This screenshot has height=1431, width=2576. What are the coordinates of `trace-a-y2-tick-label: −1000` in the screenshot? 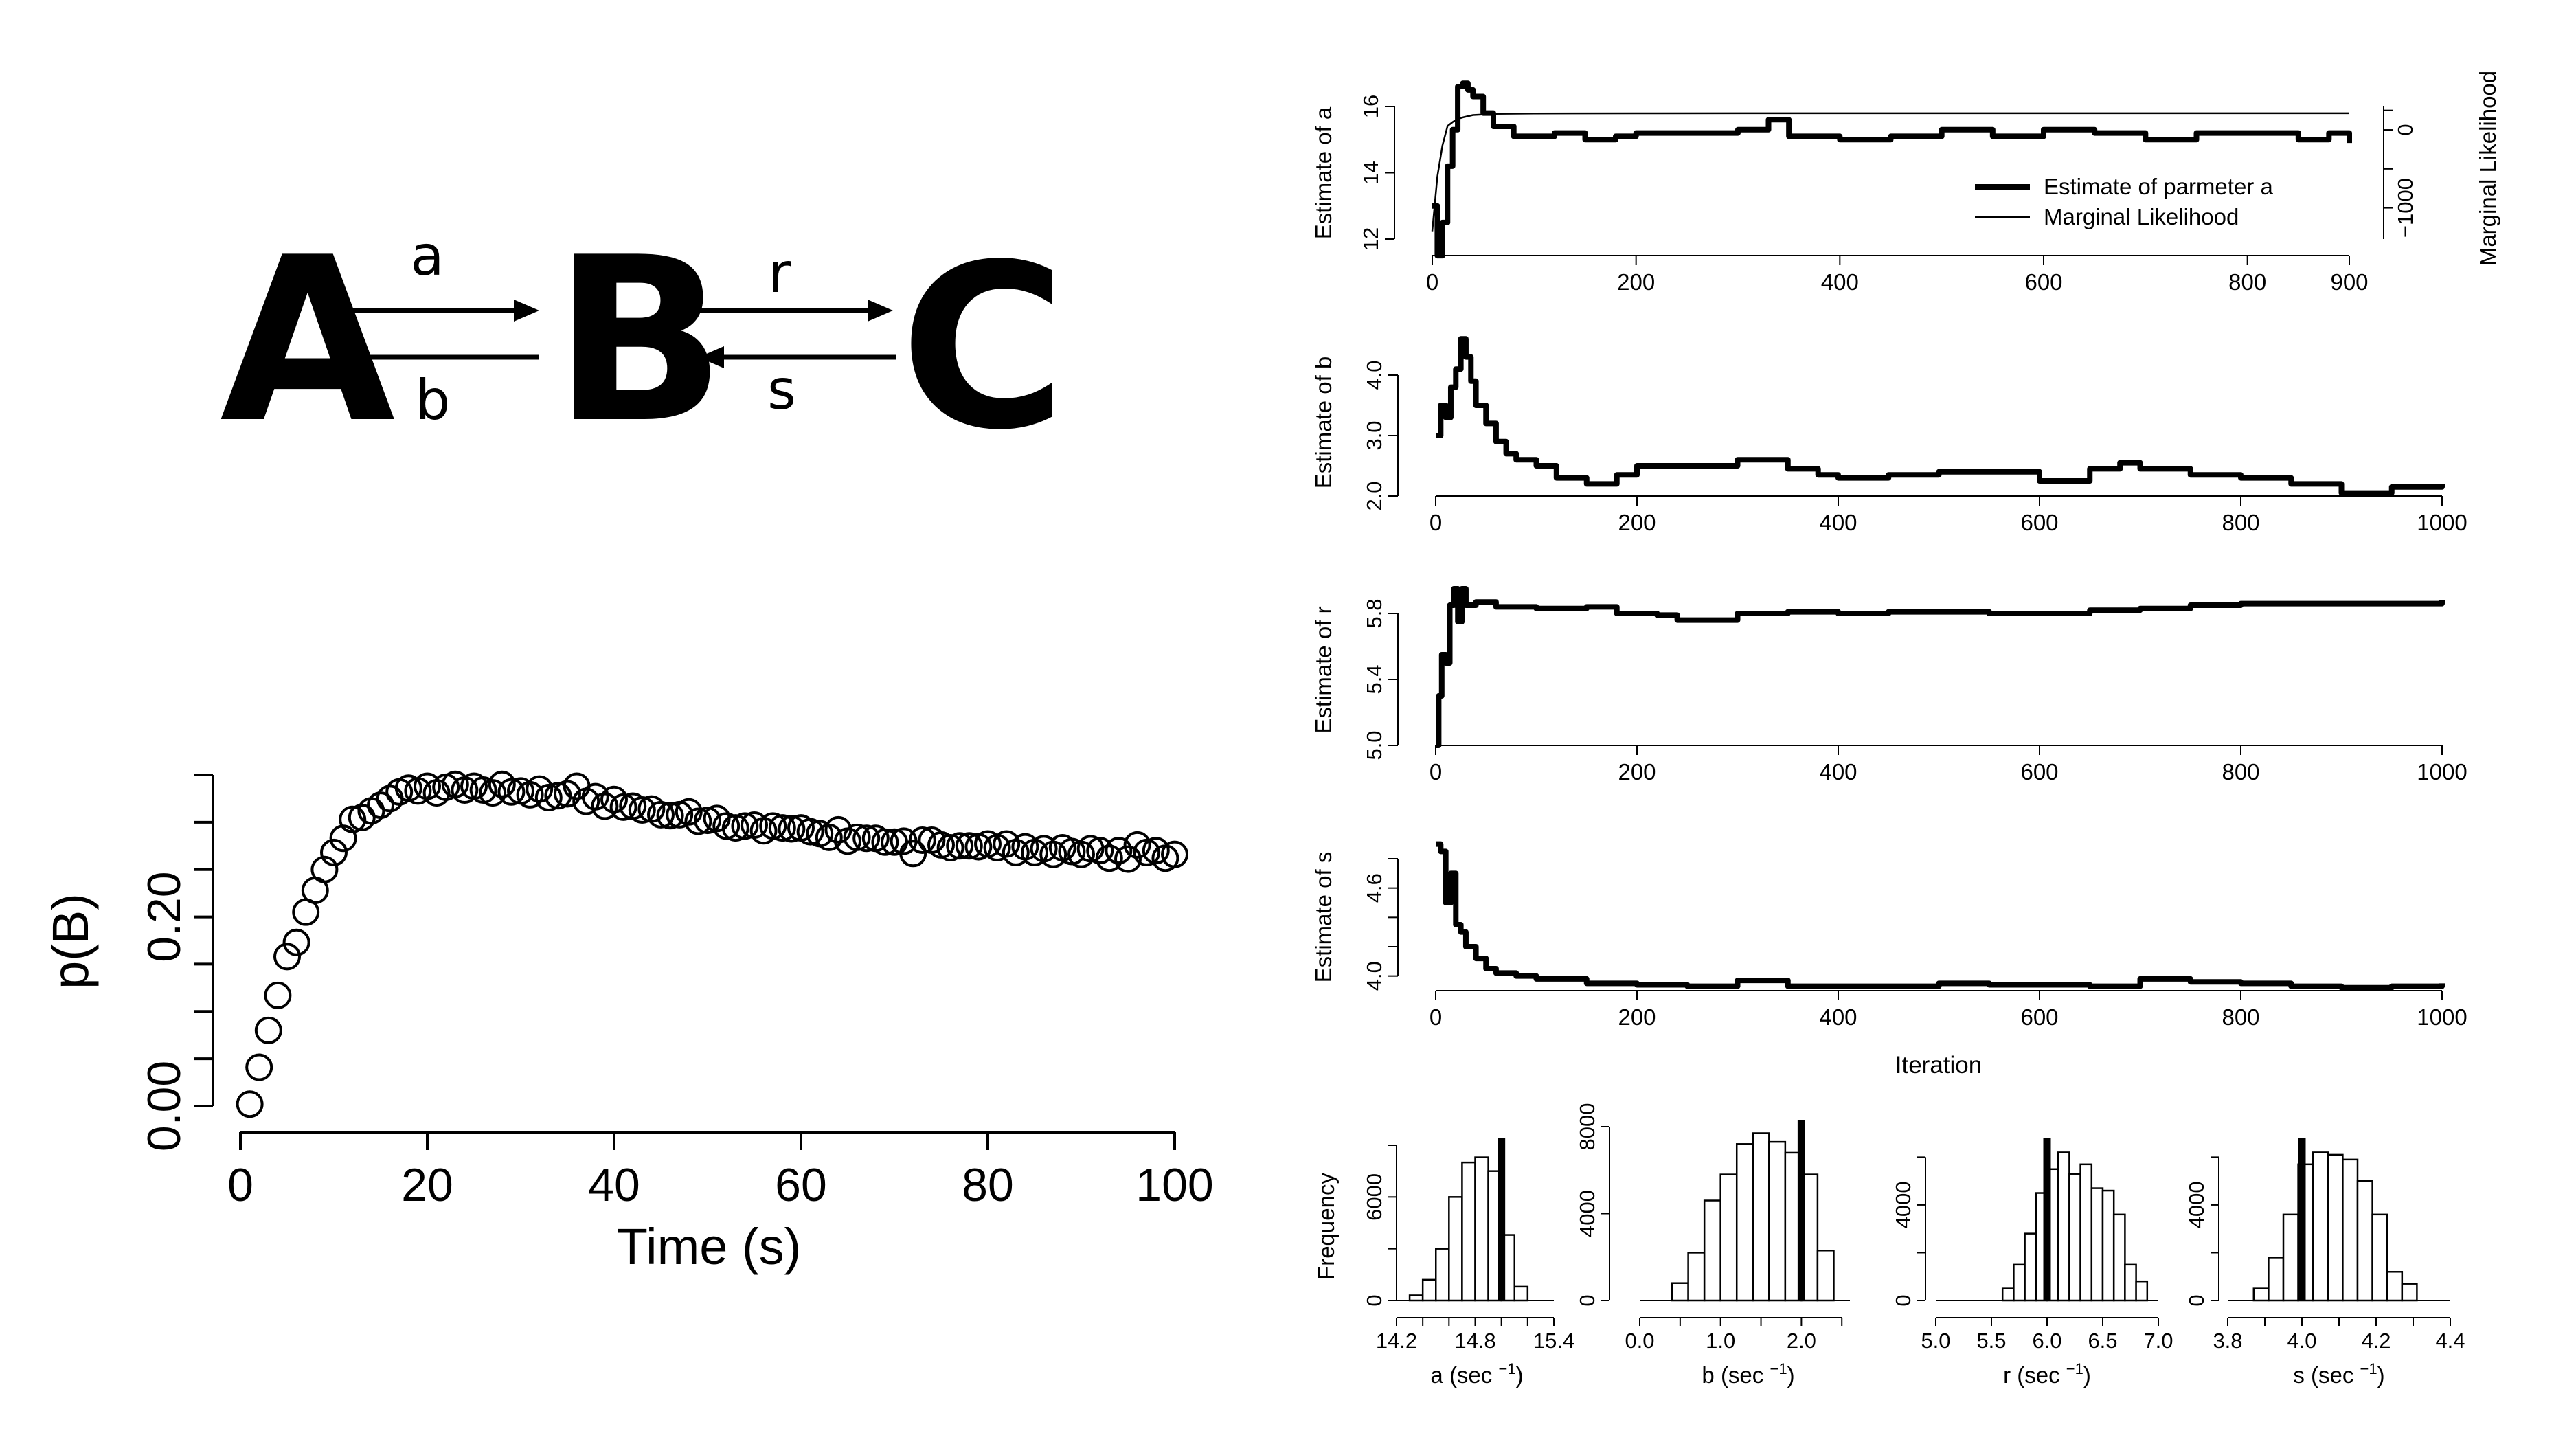 It's located at (2405, 208).